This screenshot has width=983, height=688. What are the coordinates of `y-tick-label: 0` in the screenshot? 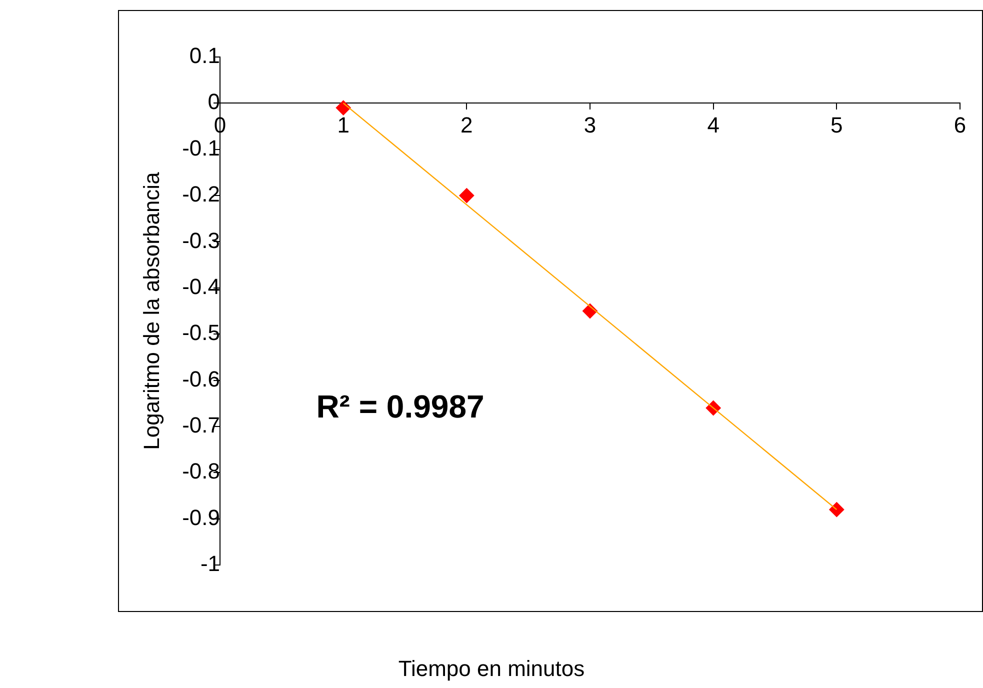 It's located at (214, 101).